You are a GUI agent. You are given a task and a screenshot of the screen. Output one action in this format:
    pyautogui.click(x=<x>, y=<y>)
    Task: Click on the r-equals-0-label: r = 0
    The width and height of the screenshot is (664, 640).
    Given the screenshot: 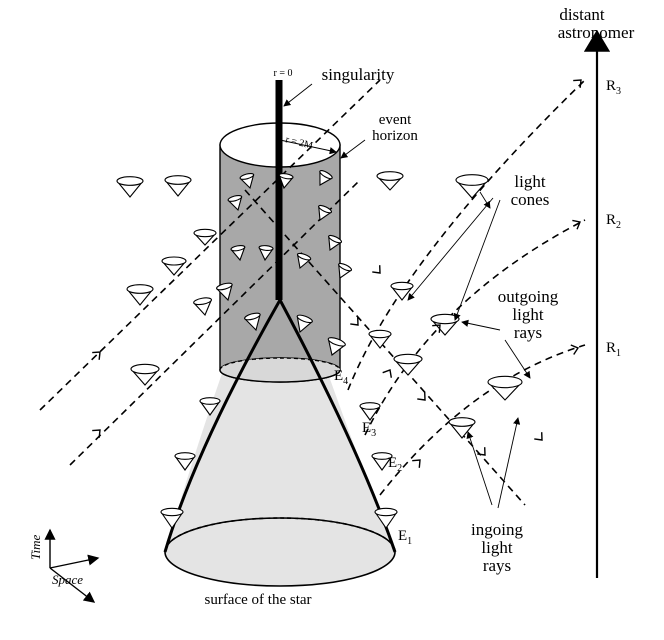 What is the action you would take?
    pyautogui.click(x=283, y=73)
    